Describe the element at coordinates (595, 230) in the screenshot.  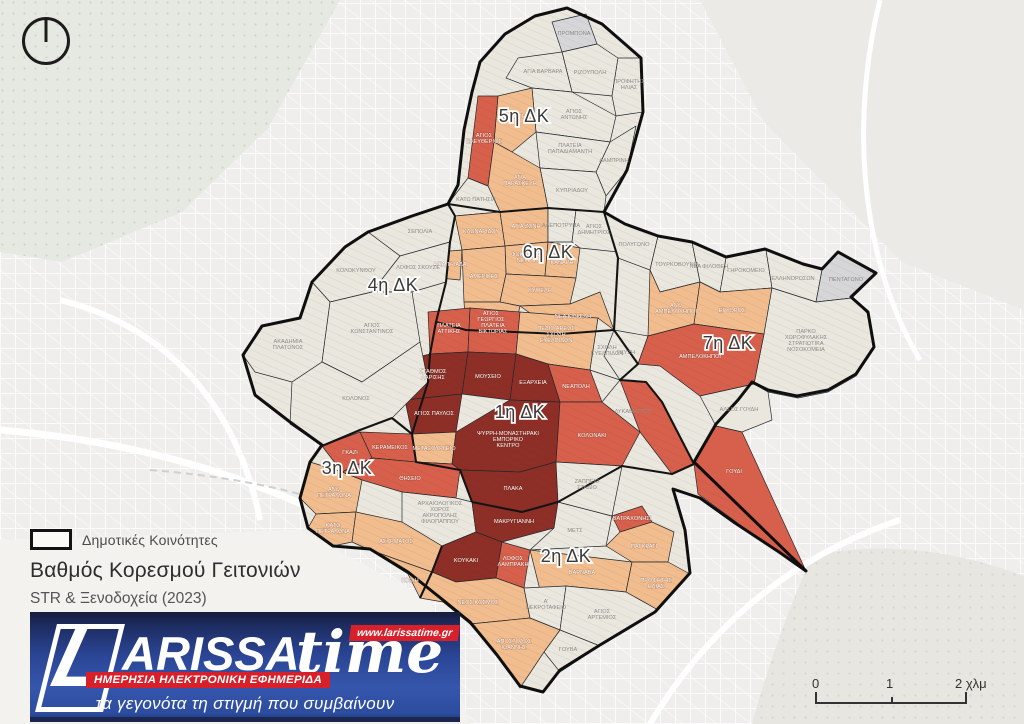
I see `neighborhood-label: ΑΓΙΟΣ ΔΗΜΗΤΡΙΟΣ` at that location.